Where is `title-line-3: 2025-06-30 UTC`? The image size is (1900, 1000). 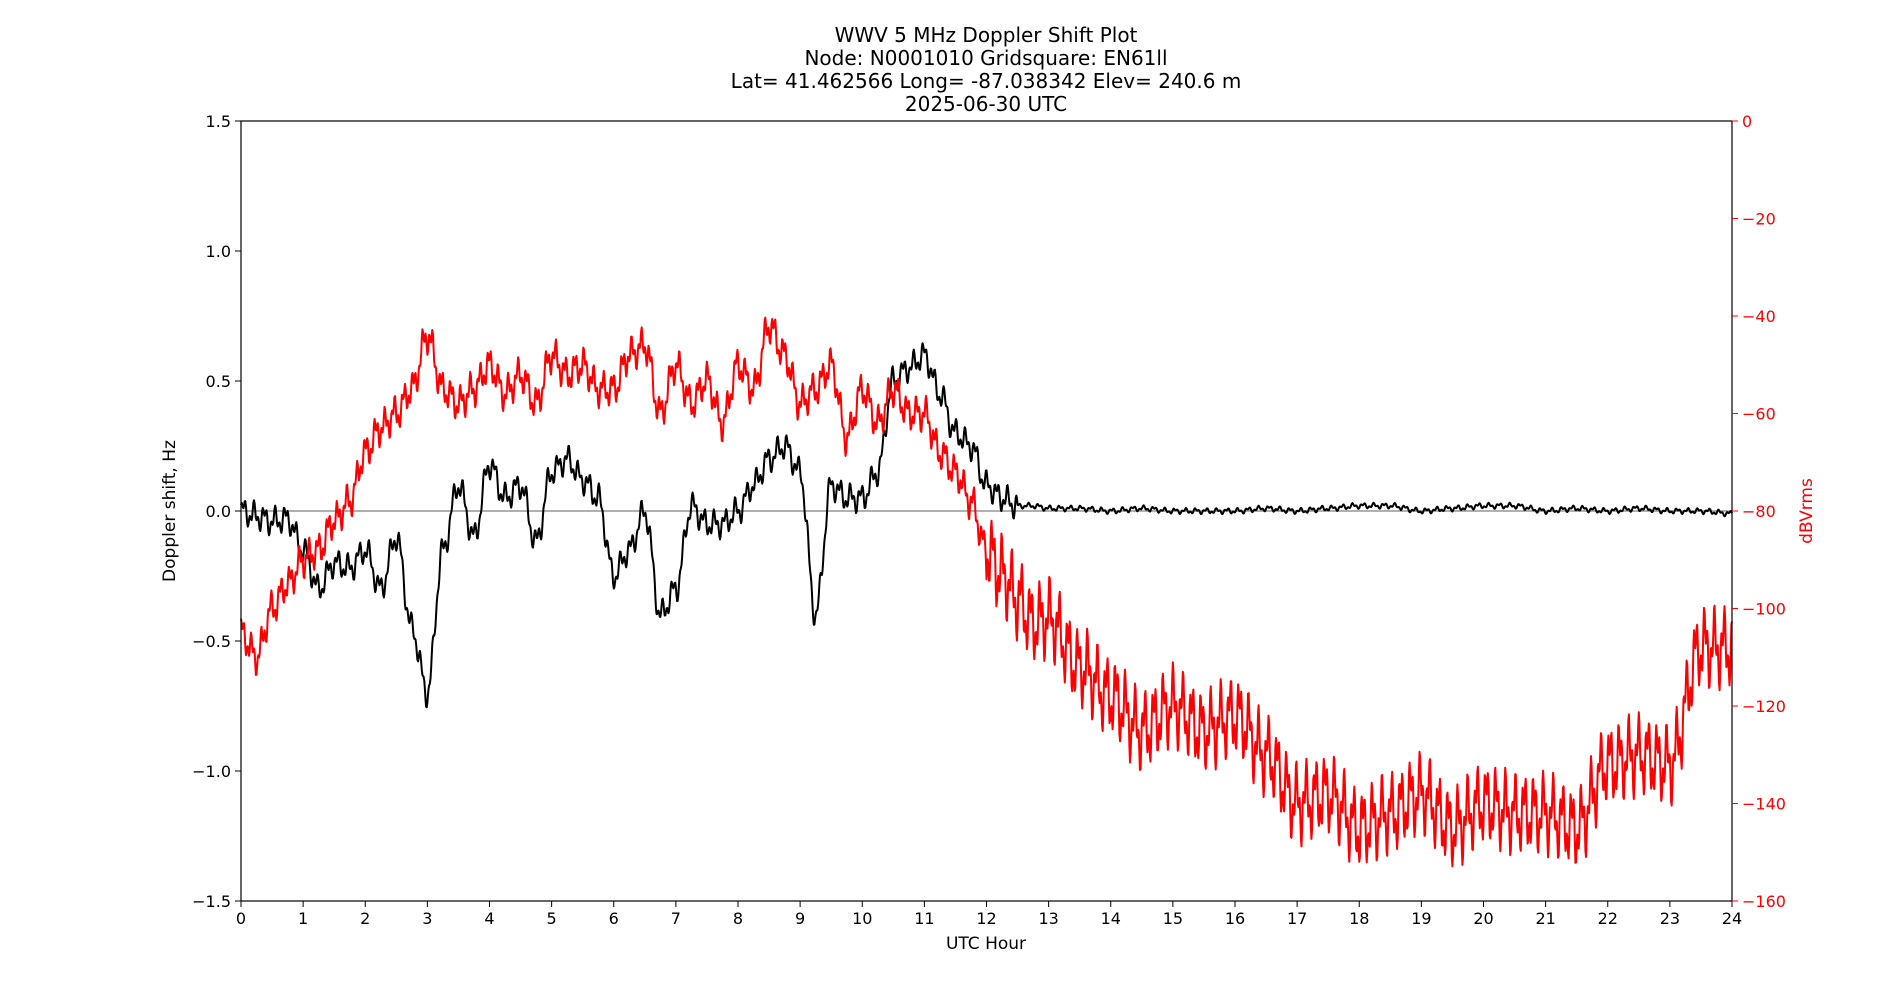
title-line-3: 2025-06-30 UTC is located at coordinates (986, 104).